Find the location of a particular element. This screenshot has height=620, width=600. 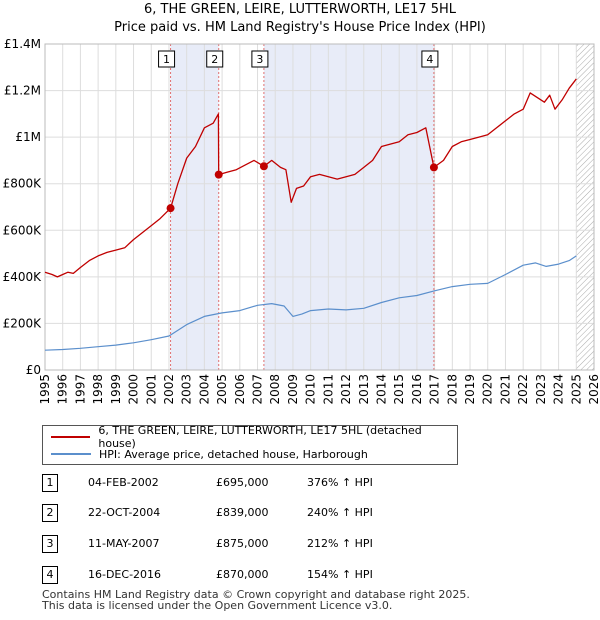

y-tick-label: £400K is located at coordinates (23, 277).